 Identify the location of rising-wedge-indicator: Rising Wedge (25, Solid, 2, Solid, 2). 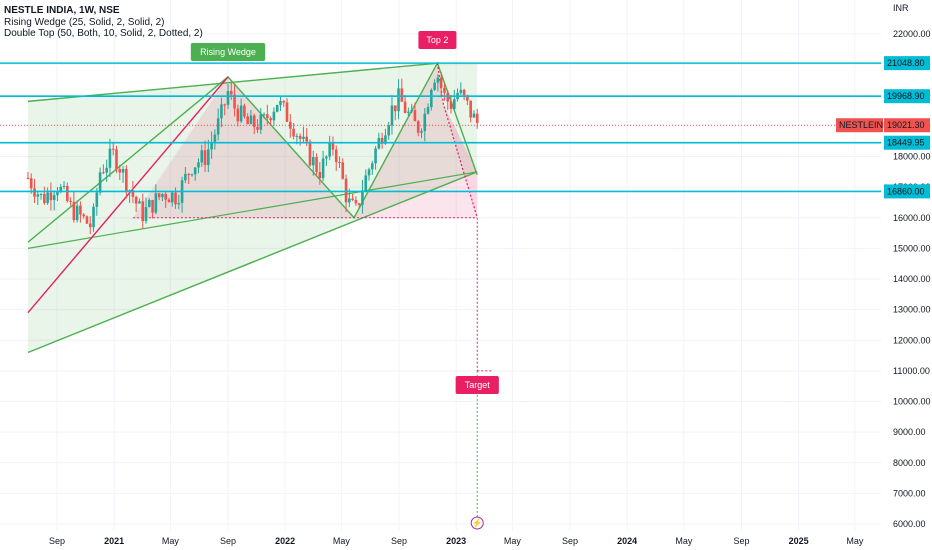
(84, 22).